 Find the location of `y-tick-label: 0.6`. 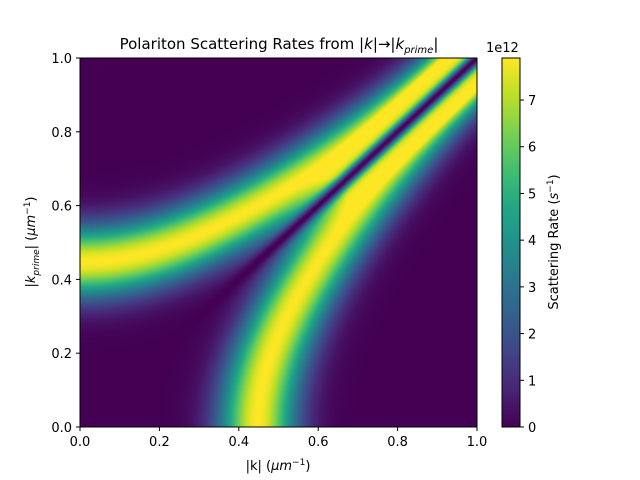

y-tick-label: 0.6 is located at coordinates (61, 207).